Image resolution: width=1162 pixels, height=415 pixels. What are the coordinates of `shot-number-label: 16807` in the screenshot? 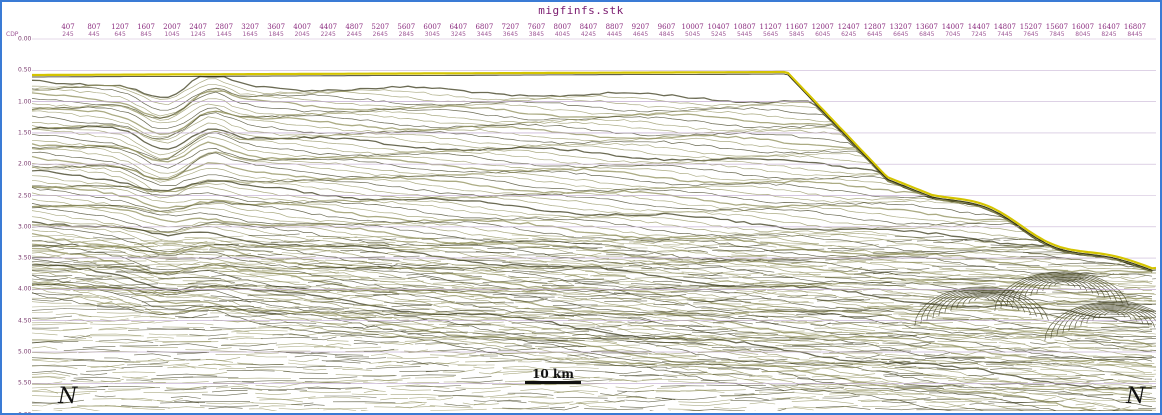 It's located at (1135, 27).